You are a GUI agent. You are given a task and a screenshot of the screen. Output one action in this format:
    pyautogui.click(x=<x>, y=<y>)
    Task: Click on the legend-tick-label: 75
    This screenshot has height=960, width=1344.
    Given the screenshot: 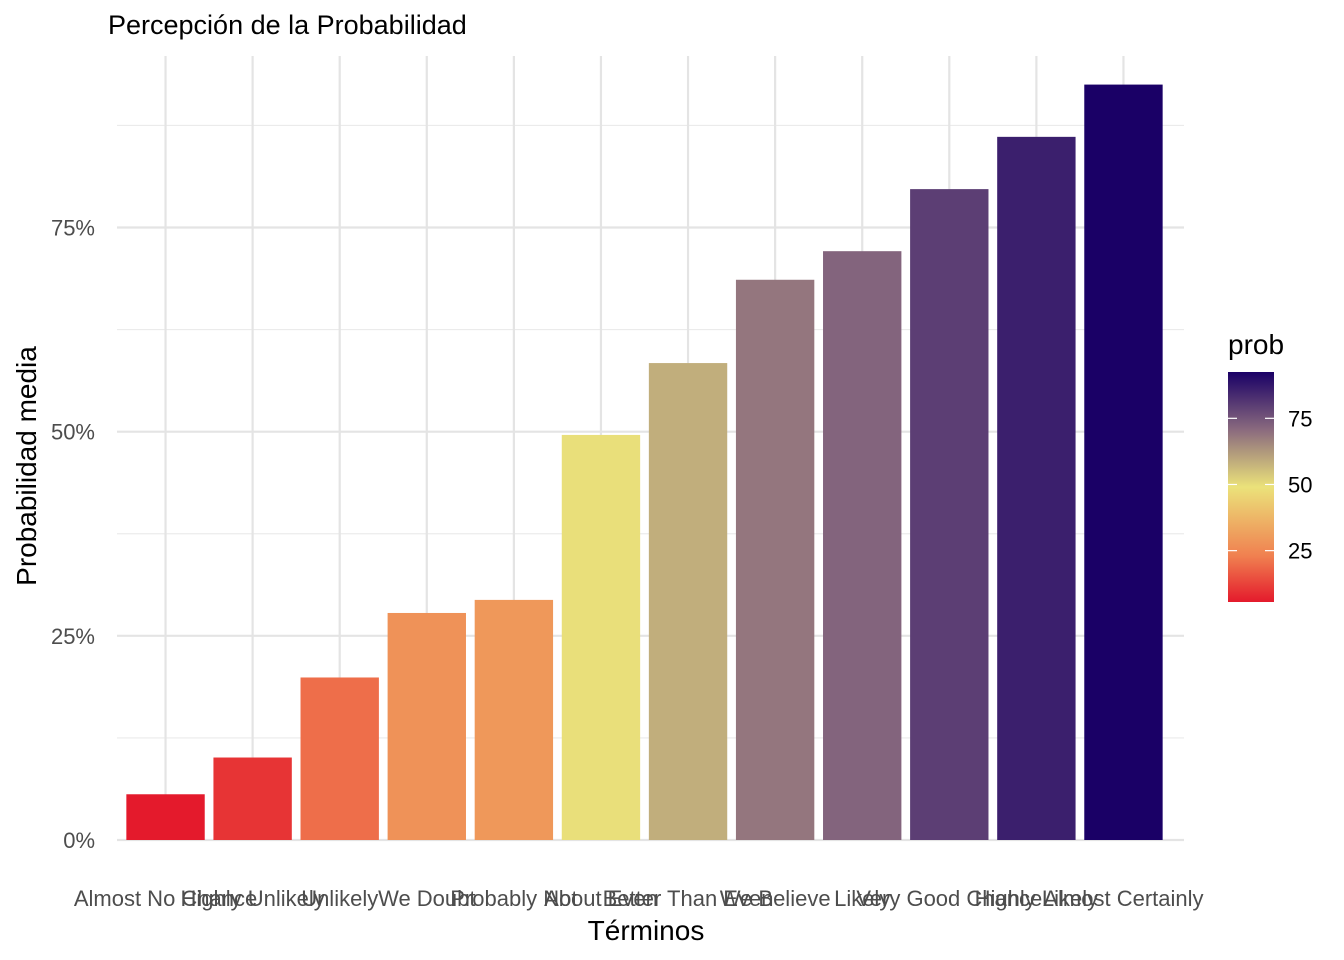 What is the action you would take?
    pyautogui.click(x=1300, y=418)
    